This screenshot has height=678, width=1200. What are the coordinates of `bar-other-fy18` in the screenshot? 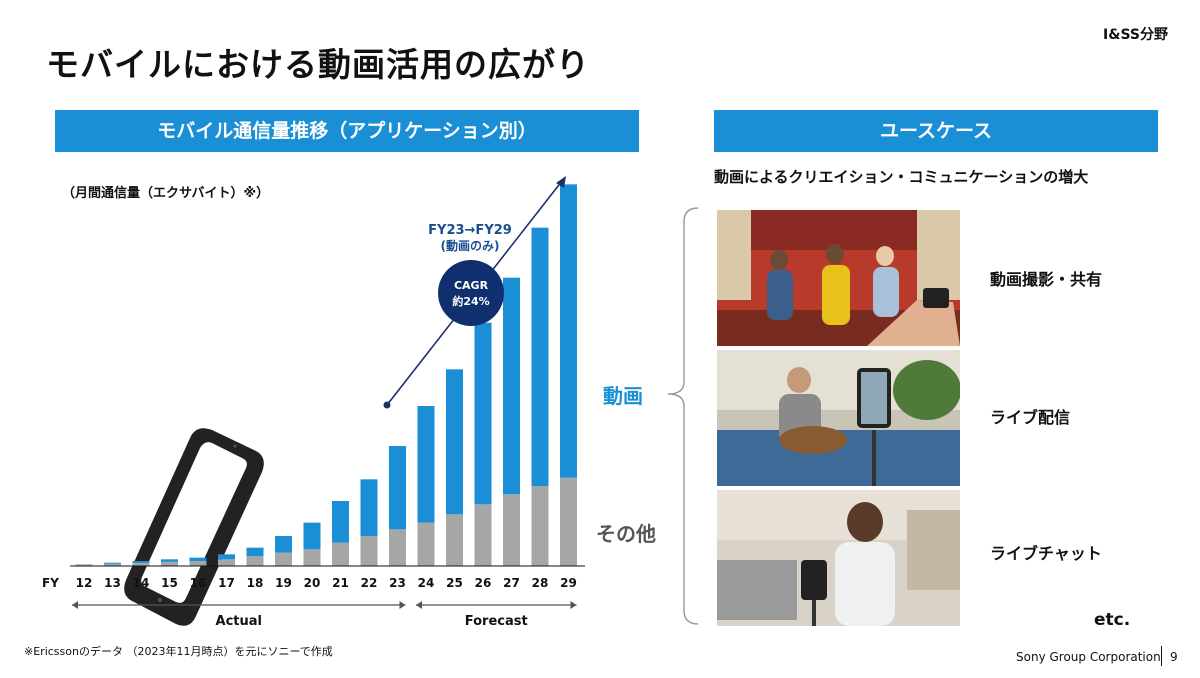 It's located at (255, 561).